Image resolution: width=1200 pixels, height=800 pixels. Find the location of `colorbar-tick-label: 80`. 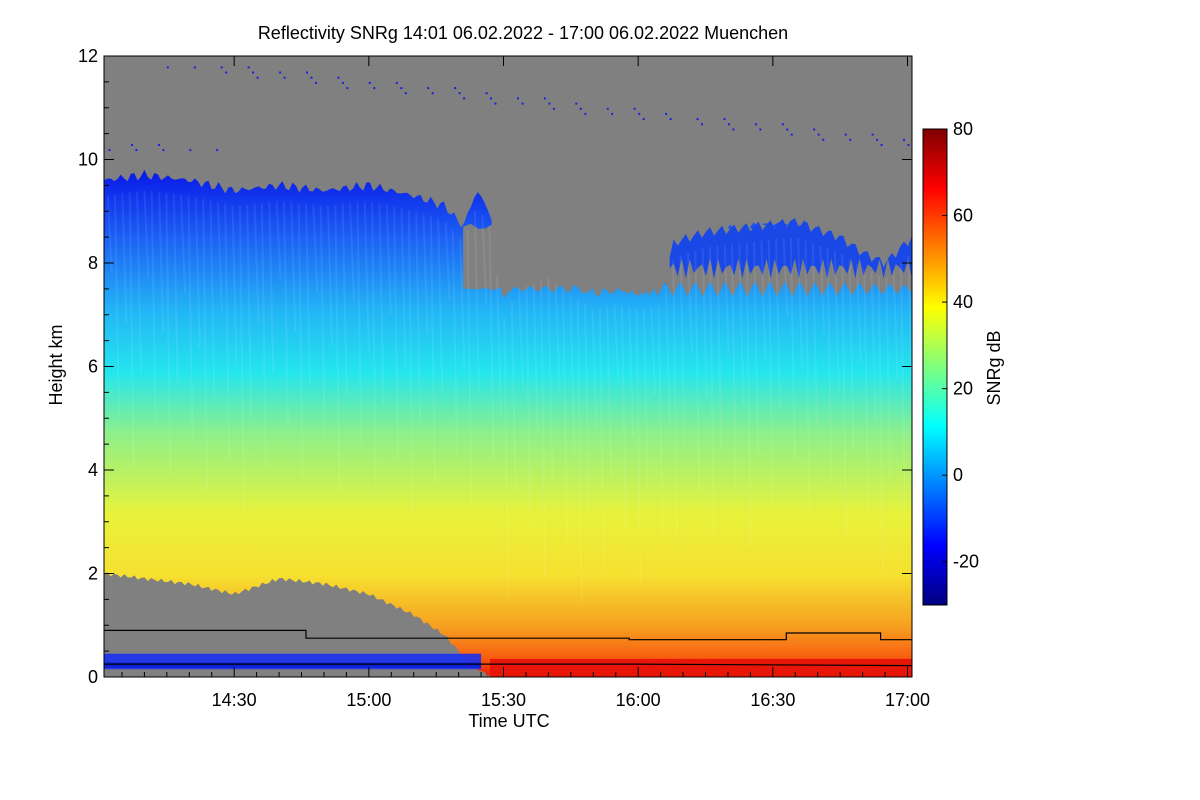

colorbar-tick-label: 80 is located at coordinates (963, 129).